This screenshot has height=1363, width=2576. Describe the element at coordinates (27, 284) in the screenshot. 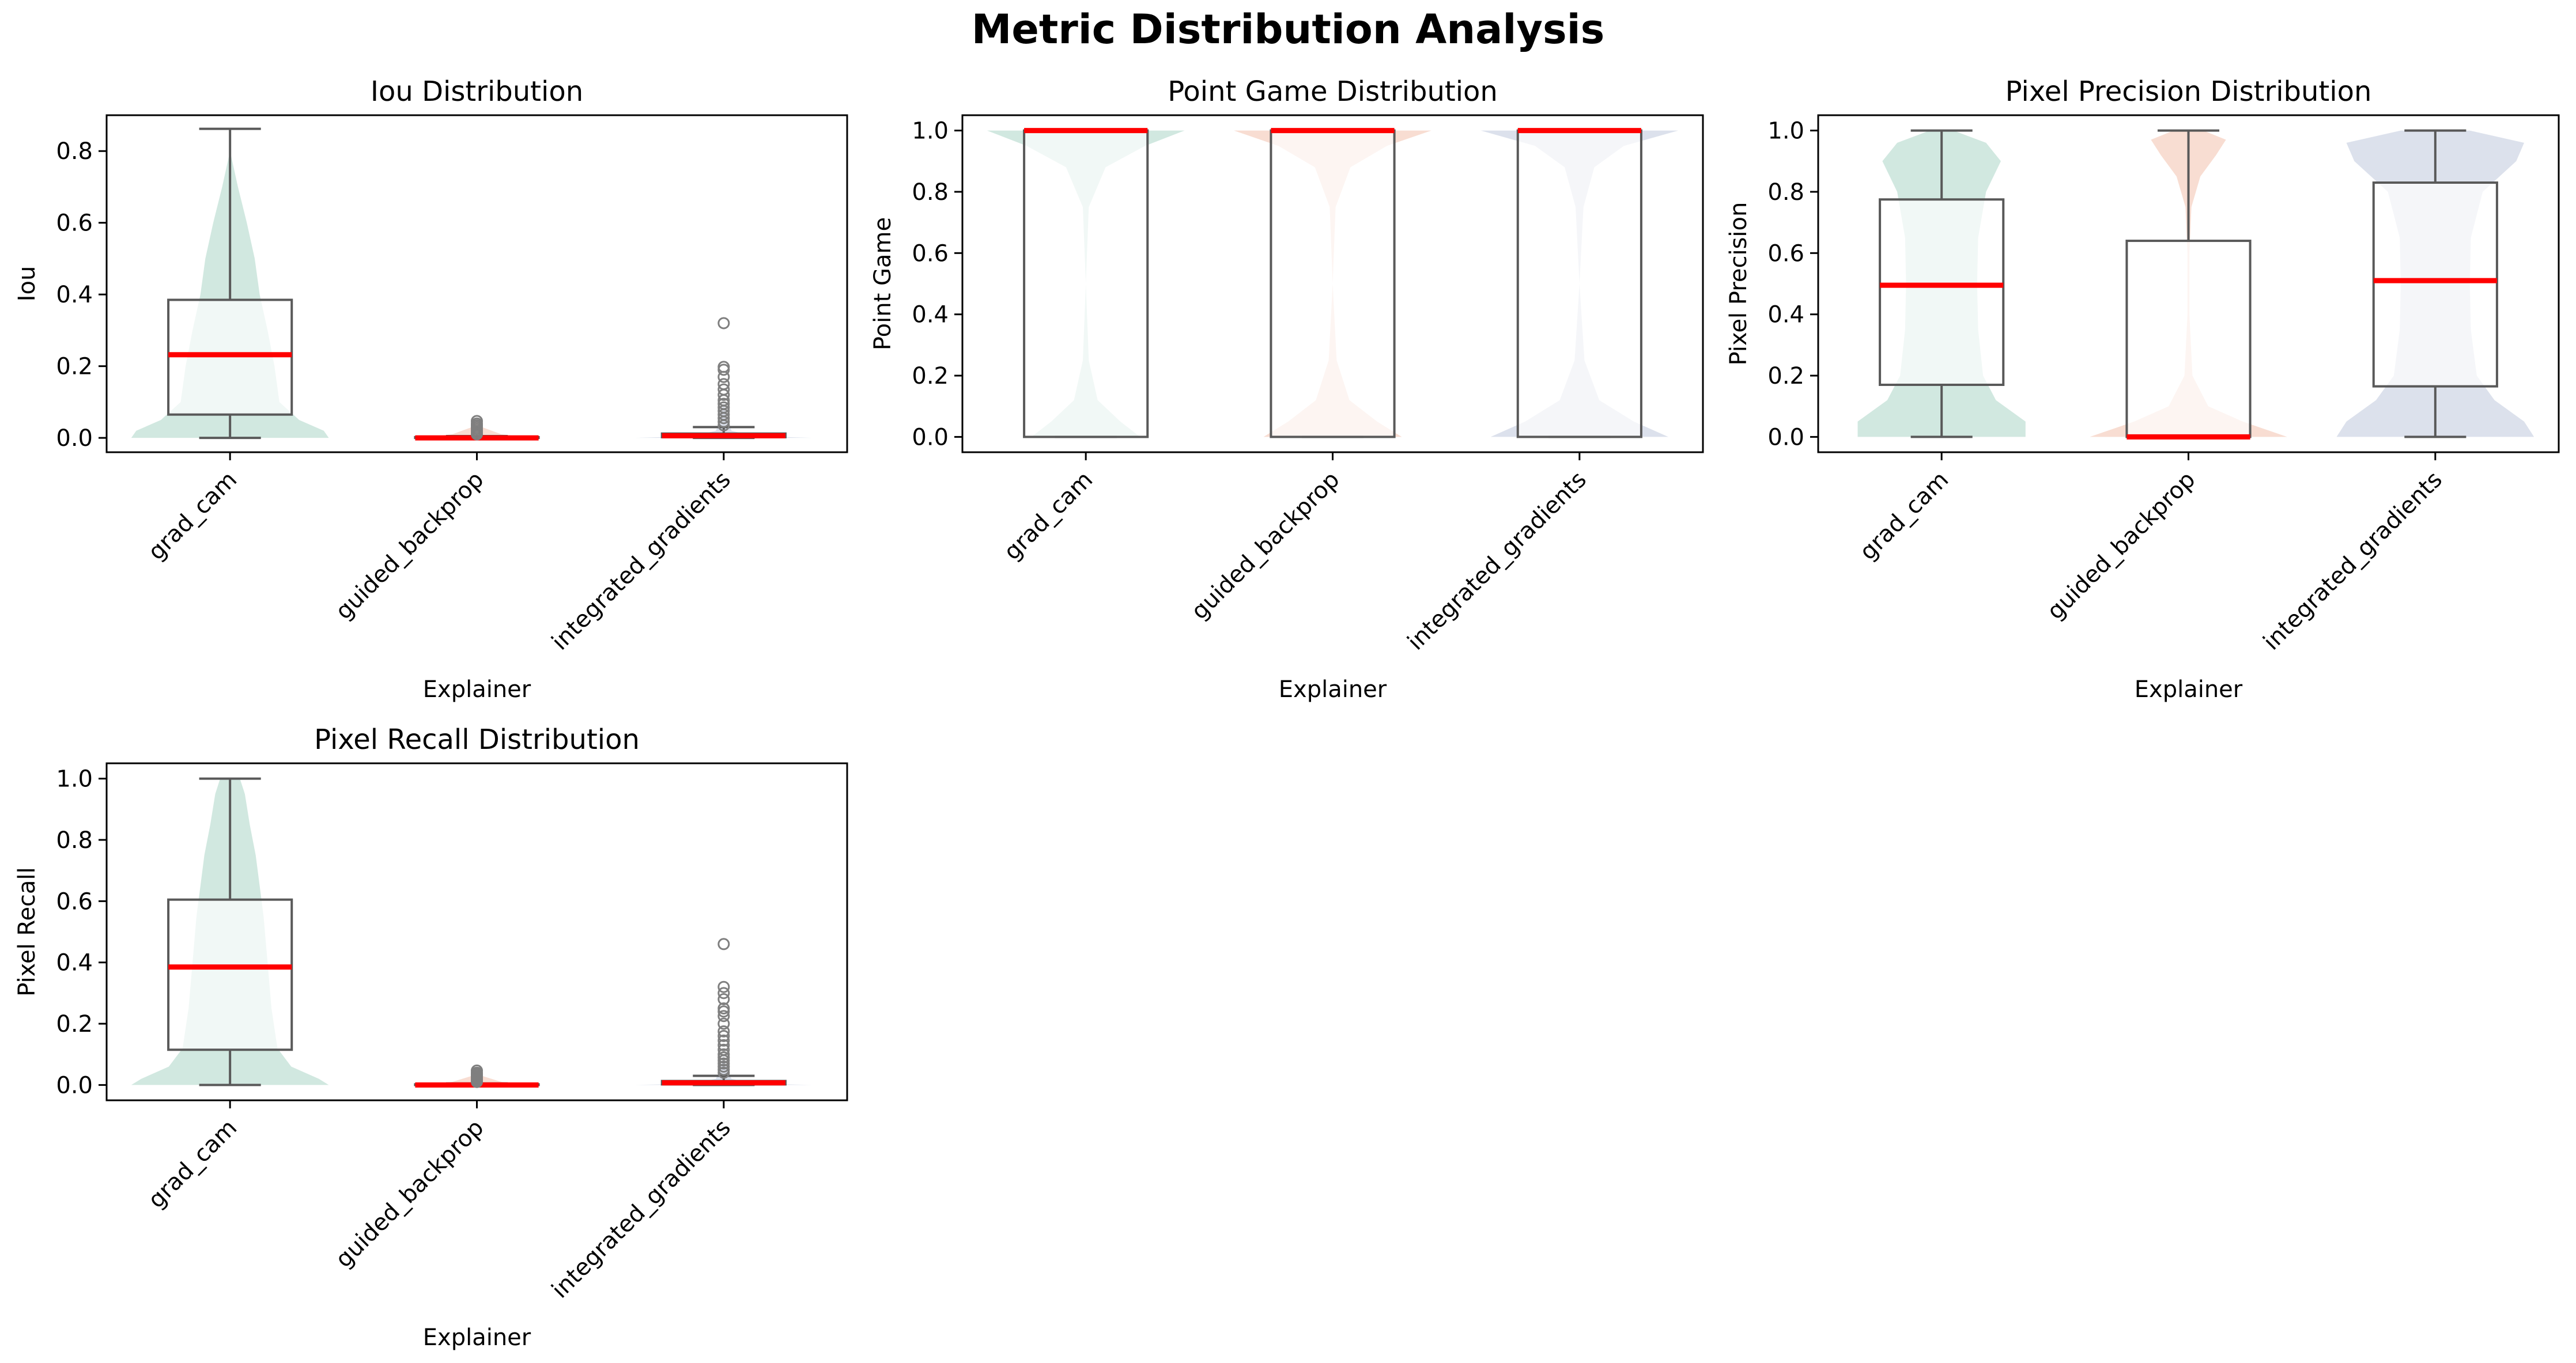

I see `y-axis-label: Iou` at that location.